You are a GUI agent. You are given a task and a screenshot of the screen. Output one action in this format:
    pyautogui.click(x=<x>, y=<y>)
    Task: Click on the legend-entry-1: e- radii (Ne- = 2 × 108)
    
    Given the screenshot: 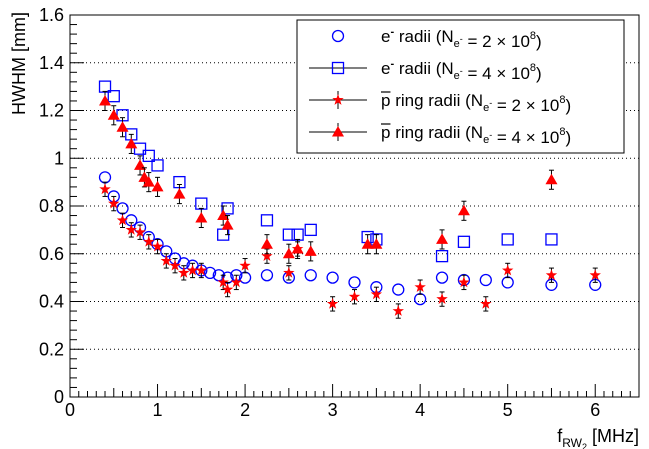 What is the action you would take?
    pyautogui.click(x=436, y=38)
    